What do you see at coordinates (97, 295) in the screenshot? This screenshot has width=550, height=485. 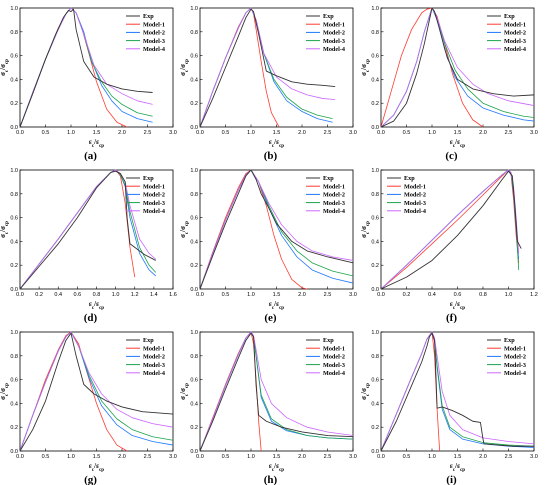 I see `x-tick-label: 0.8` at bounding box center [97, 295].